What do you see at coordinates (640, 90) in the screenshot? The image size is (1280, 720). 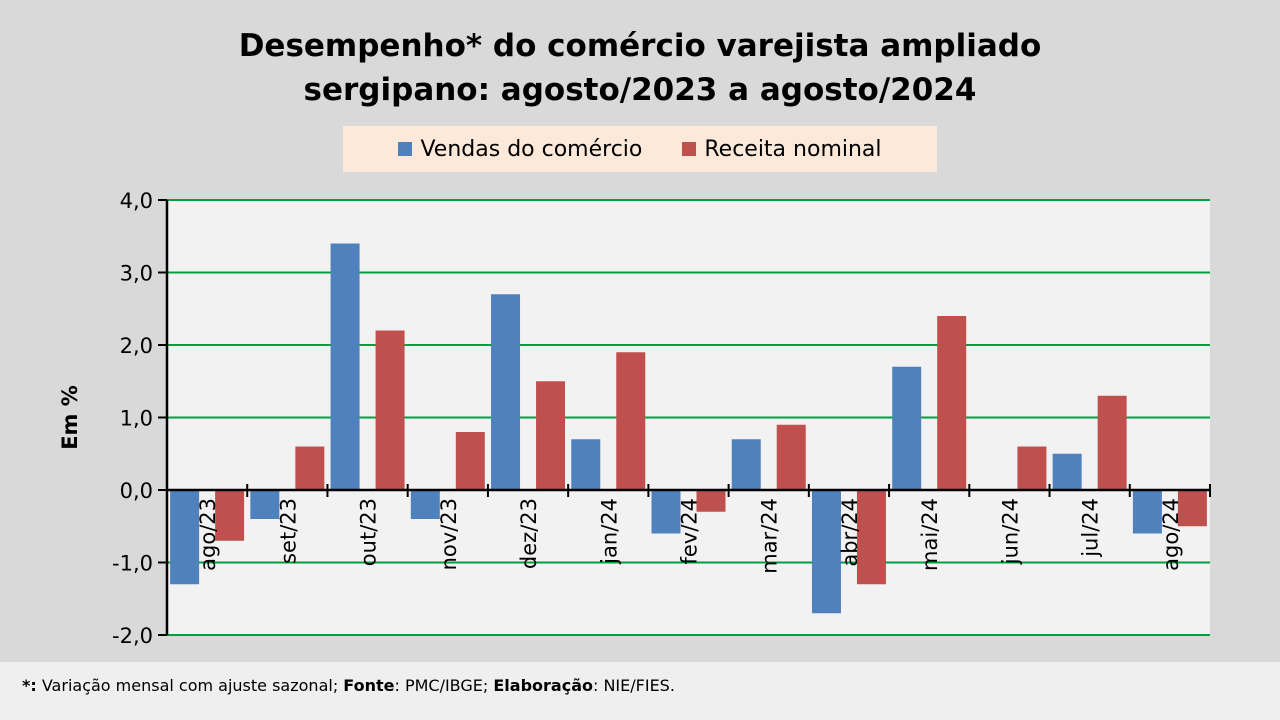 I see `title-line-2: sergipano: agosto/2023 a agosto/2024` at bounding box center [640, 90].